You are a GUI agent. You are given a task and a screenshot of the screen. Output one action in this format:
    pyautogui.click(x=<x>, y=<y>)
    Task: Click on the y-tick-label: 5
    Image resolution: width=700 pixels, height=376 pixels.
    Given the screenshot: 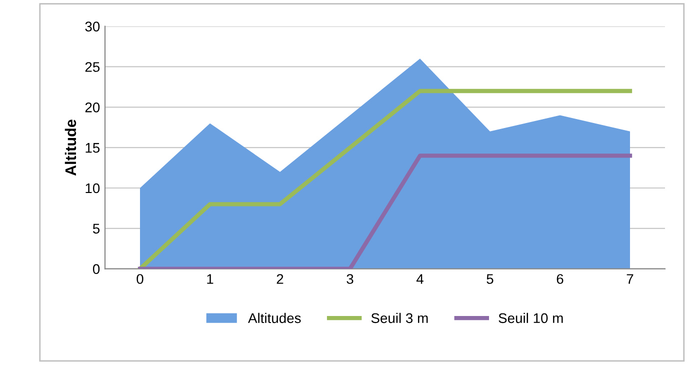 What is the action you would take?
    pyautogui.click(x=96, y=229)
    